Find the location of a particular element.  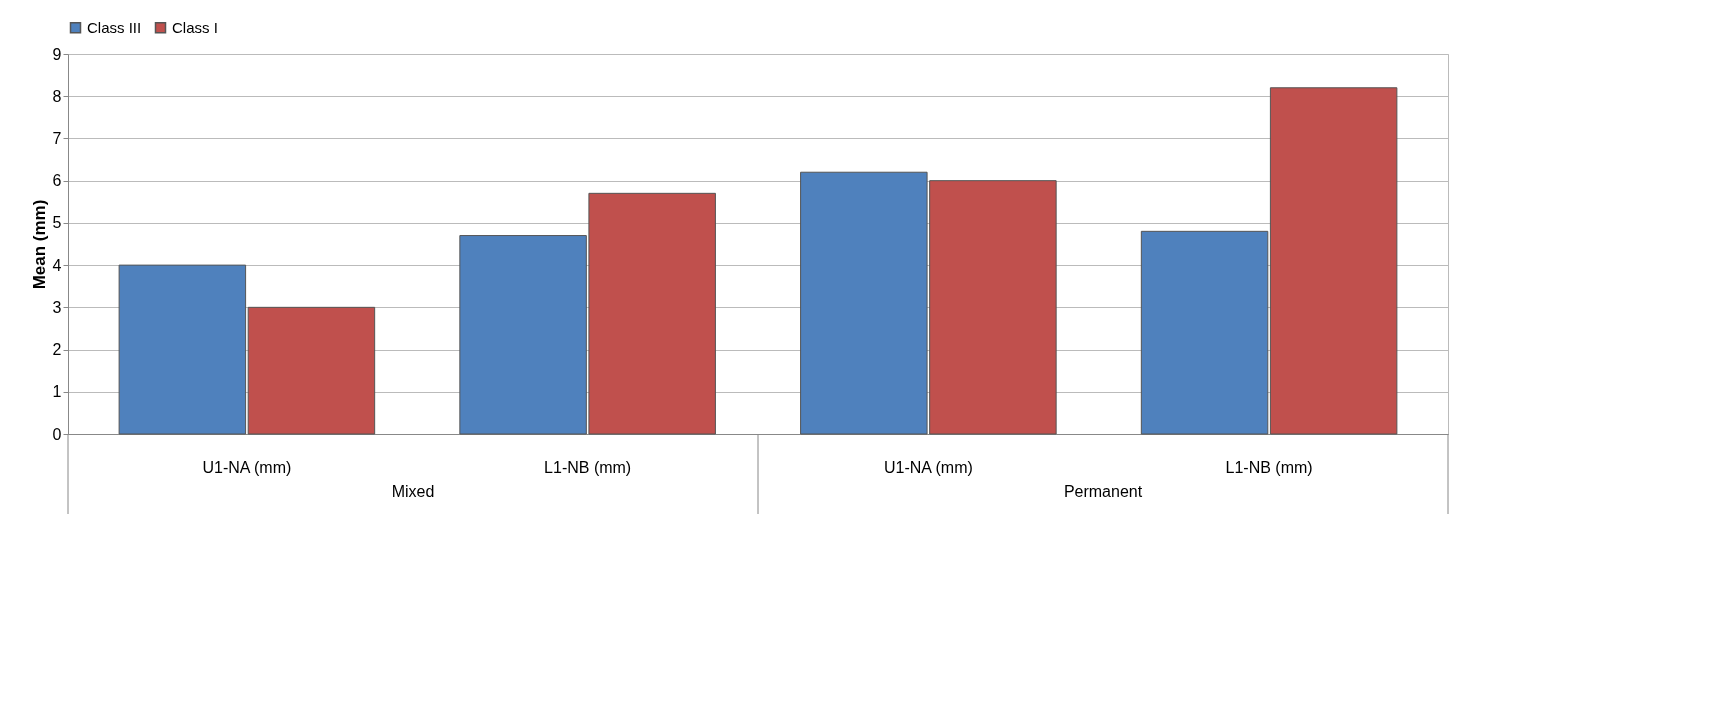

y-tick-label: 3 is located at coordinates (57, 307).